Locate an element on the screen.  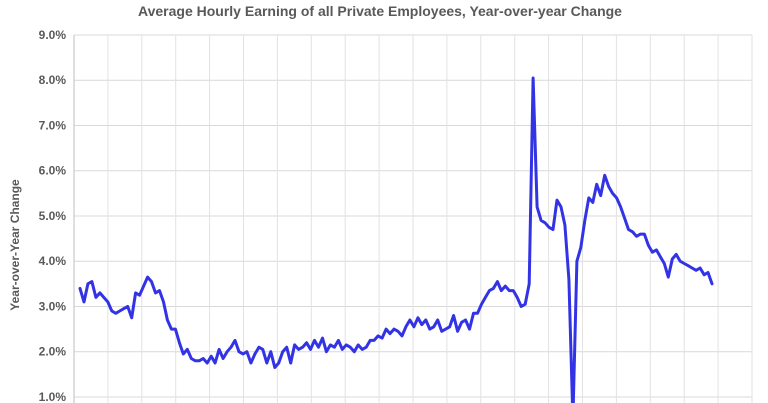
y-tick-label: 8.0% is located at coordinates (53, 80).